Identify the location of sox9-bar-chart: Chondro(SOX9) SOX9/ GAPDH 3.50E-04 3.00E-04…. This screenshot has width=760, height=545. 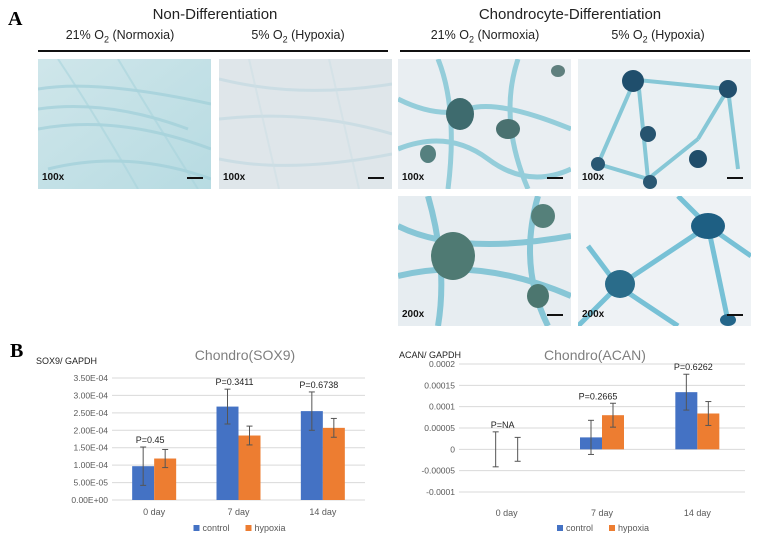
(200, 440).